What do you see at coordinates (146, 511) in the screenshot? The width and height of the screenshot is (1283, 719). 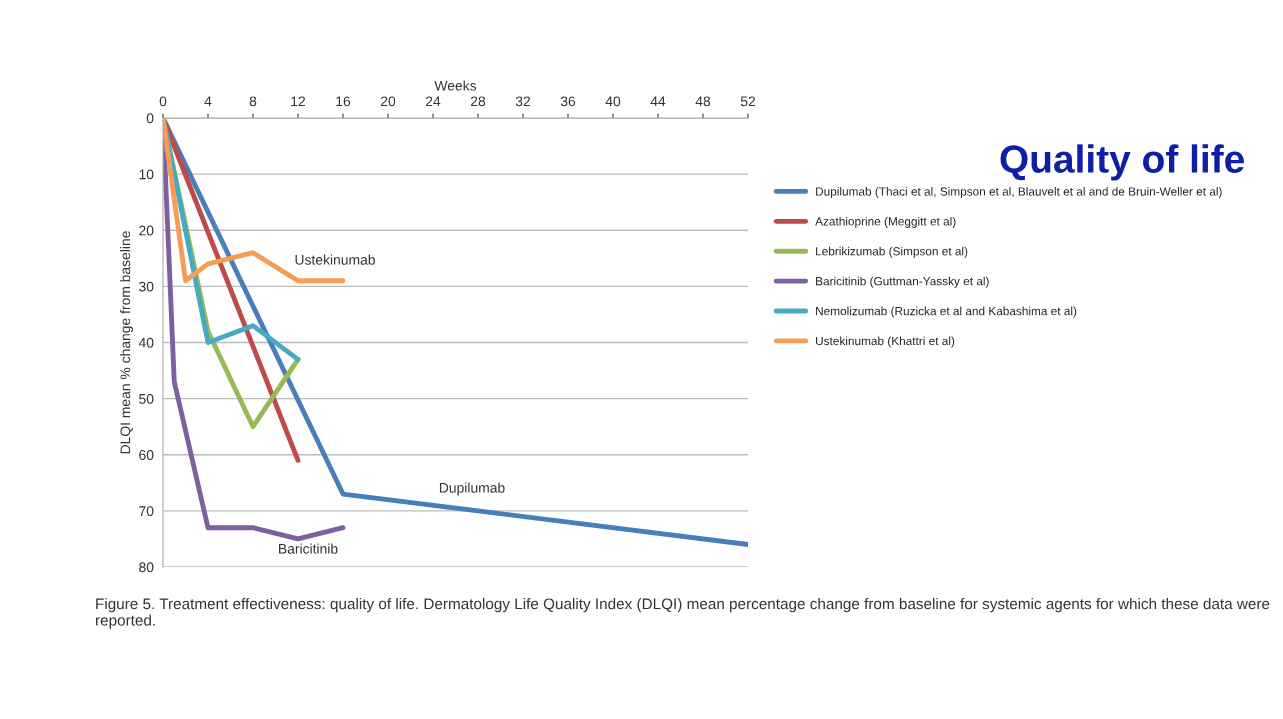 I see `y-tick-label: 70` at bounding box center [146, 511].